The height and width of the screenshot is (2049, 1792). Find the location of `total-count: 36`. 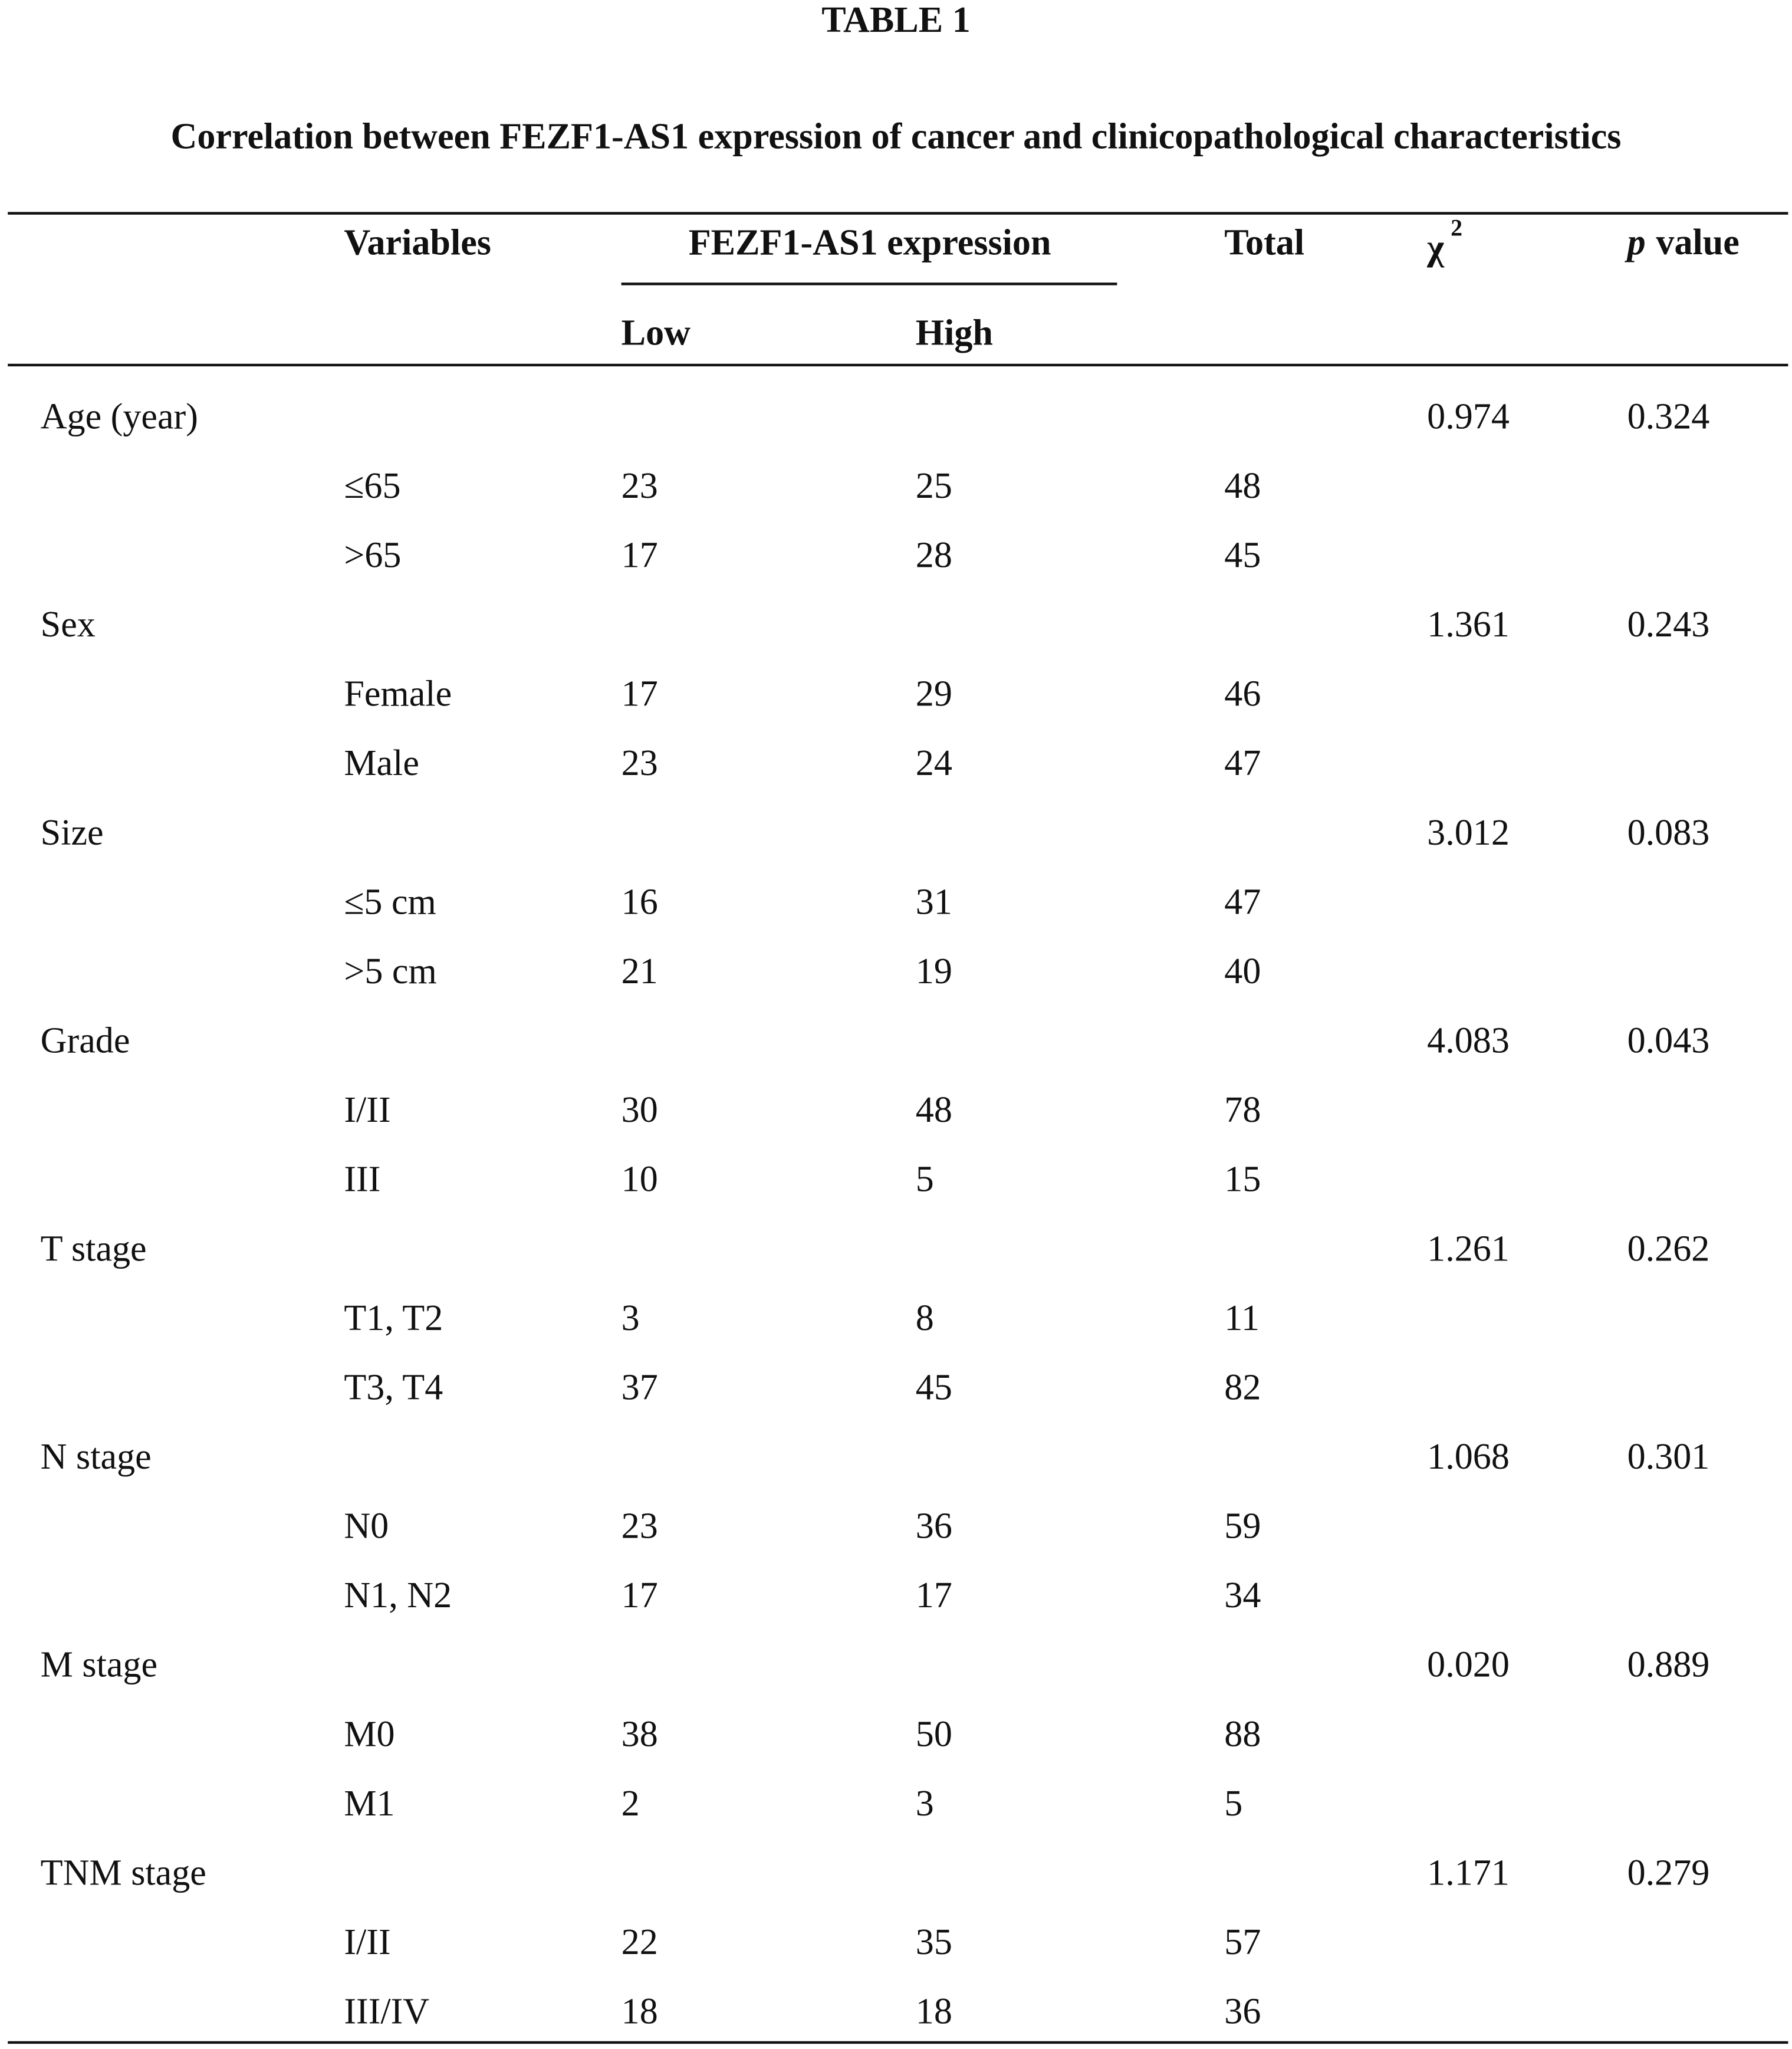

total-count: 36 is located at coordinates (1242, 2012).